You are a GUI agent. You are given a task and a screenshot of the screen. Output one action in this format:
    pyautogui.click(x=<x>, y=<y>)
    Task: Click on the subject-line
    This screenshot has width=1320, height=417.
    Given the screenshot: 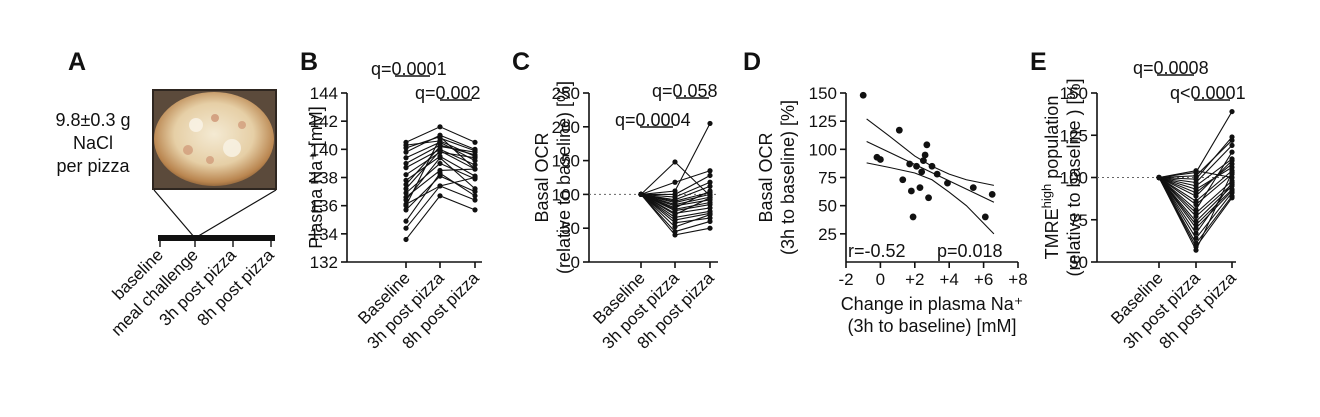 What is the action you would take?
    pyautogui.click(x=440, y=217)
    